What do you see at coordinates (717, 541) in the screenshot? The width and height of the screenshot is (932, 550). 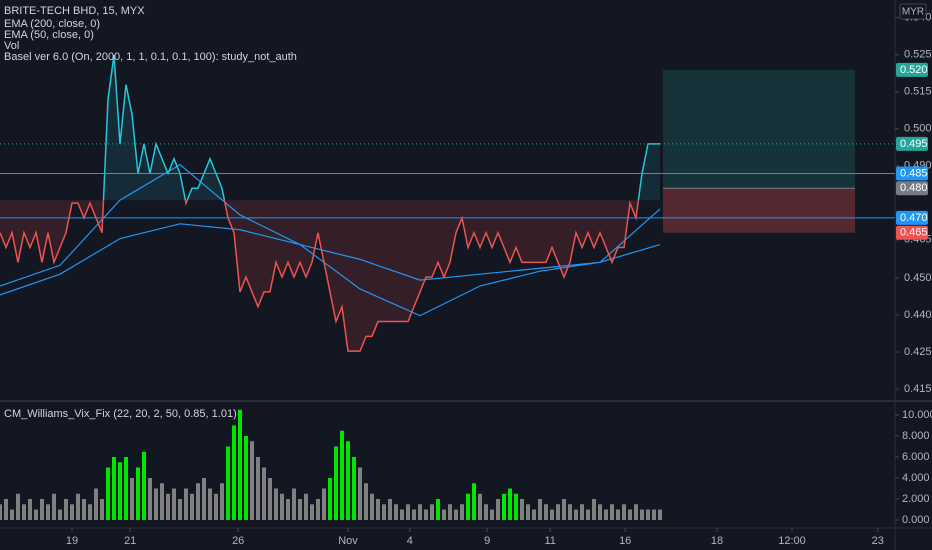 I see `x-tick-label: 18` at bounding box center [717, 541].